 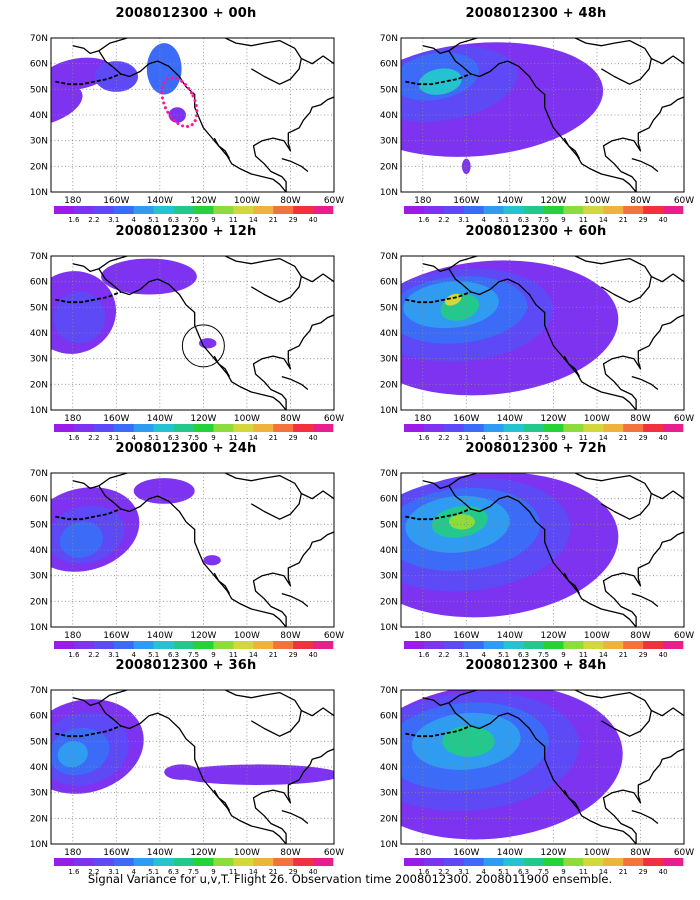 I want to click on y-tick-label: 50N, so click(x=389, y=742).